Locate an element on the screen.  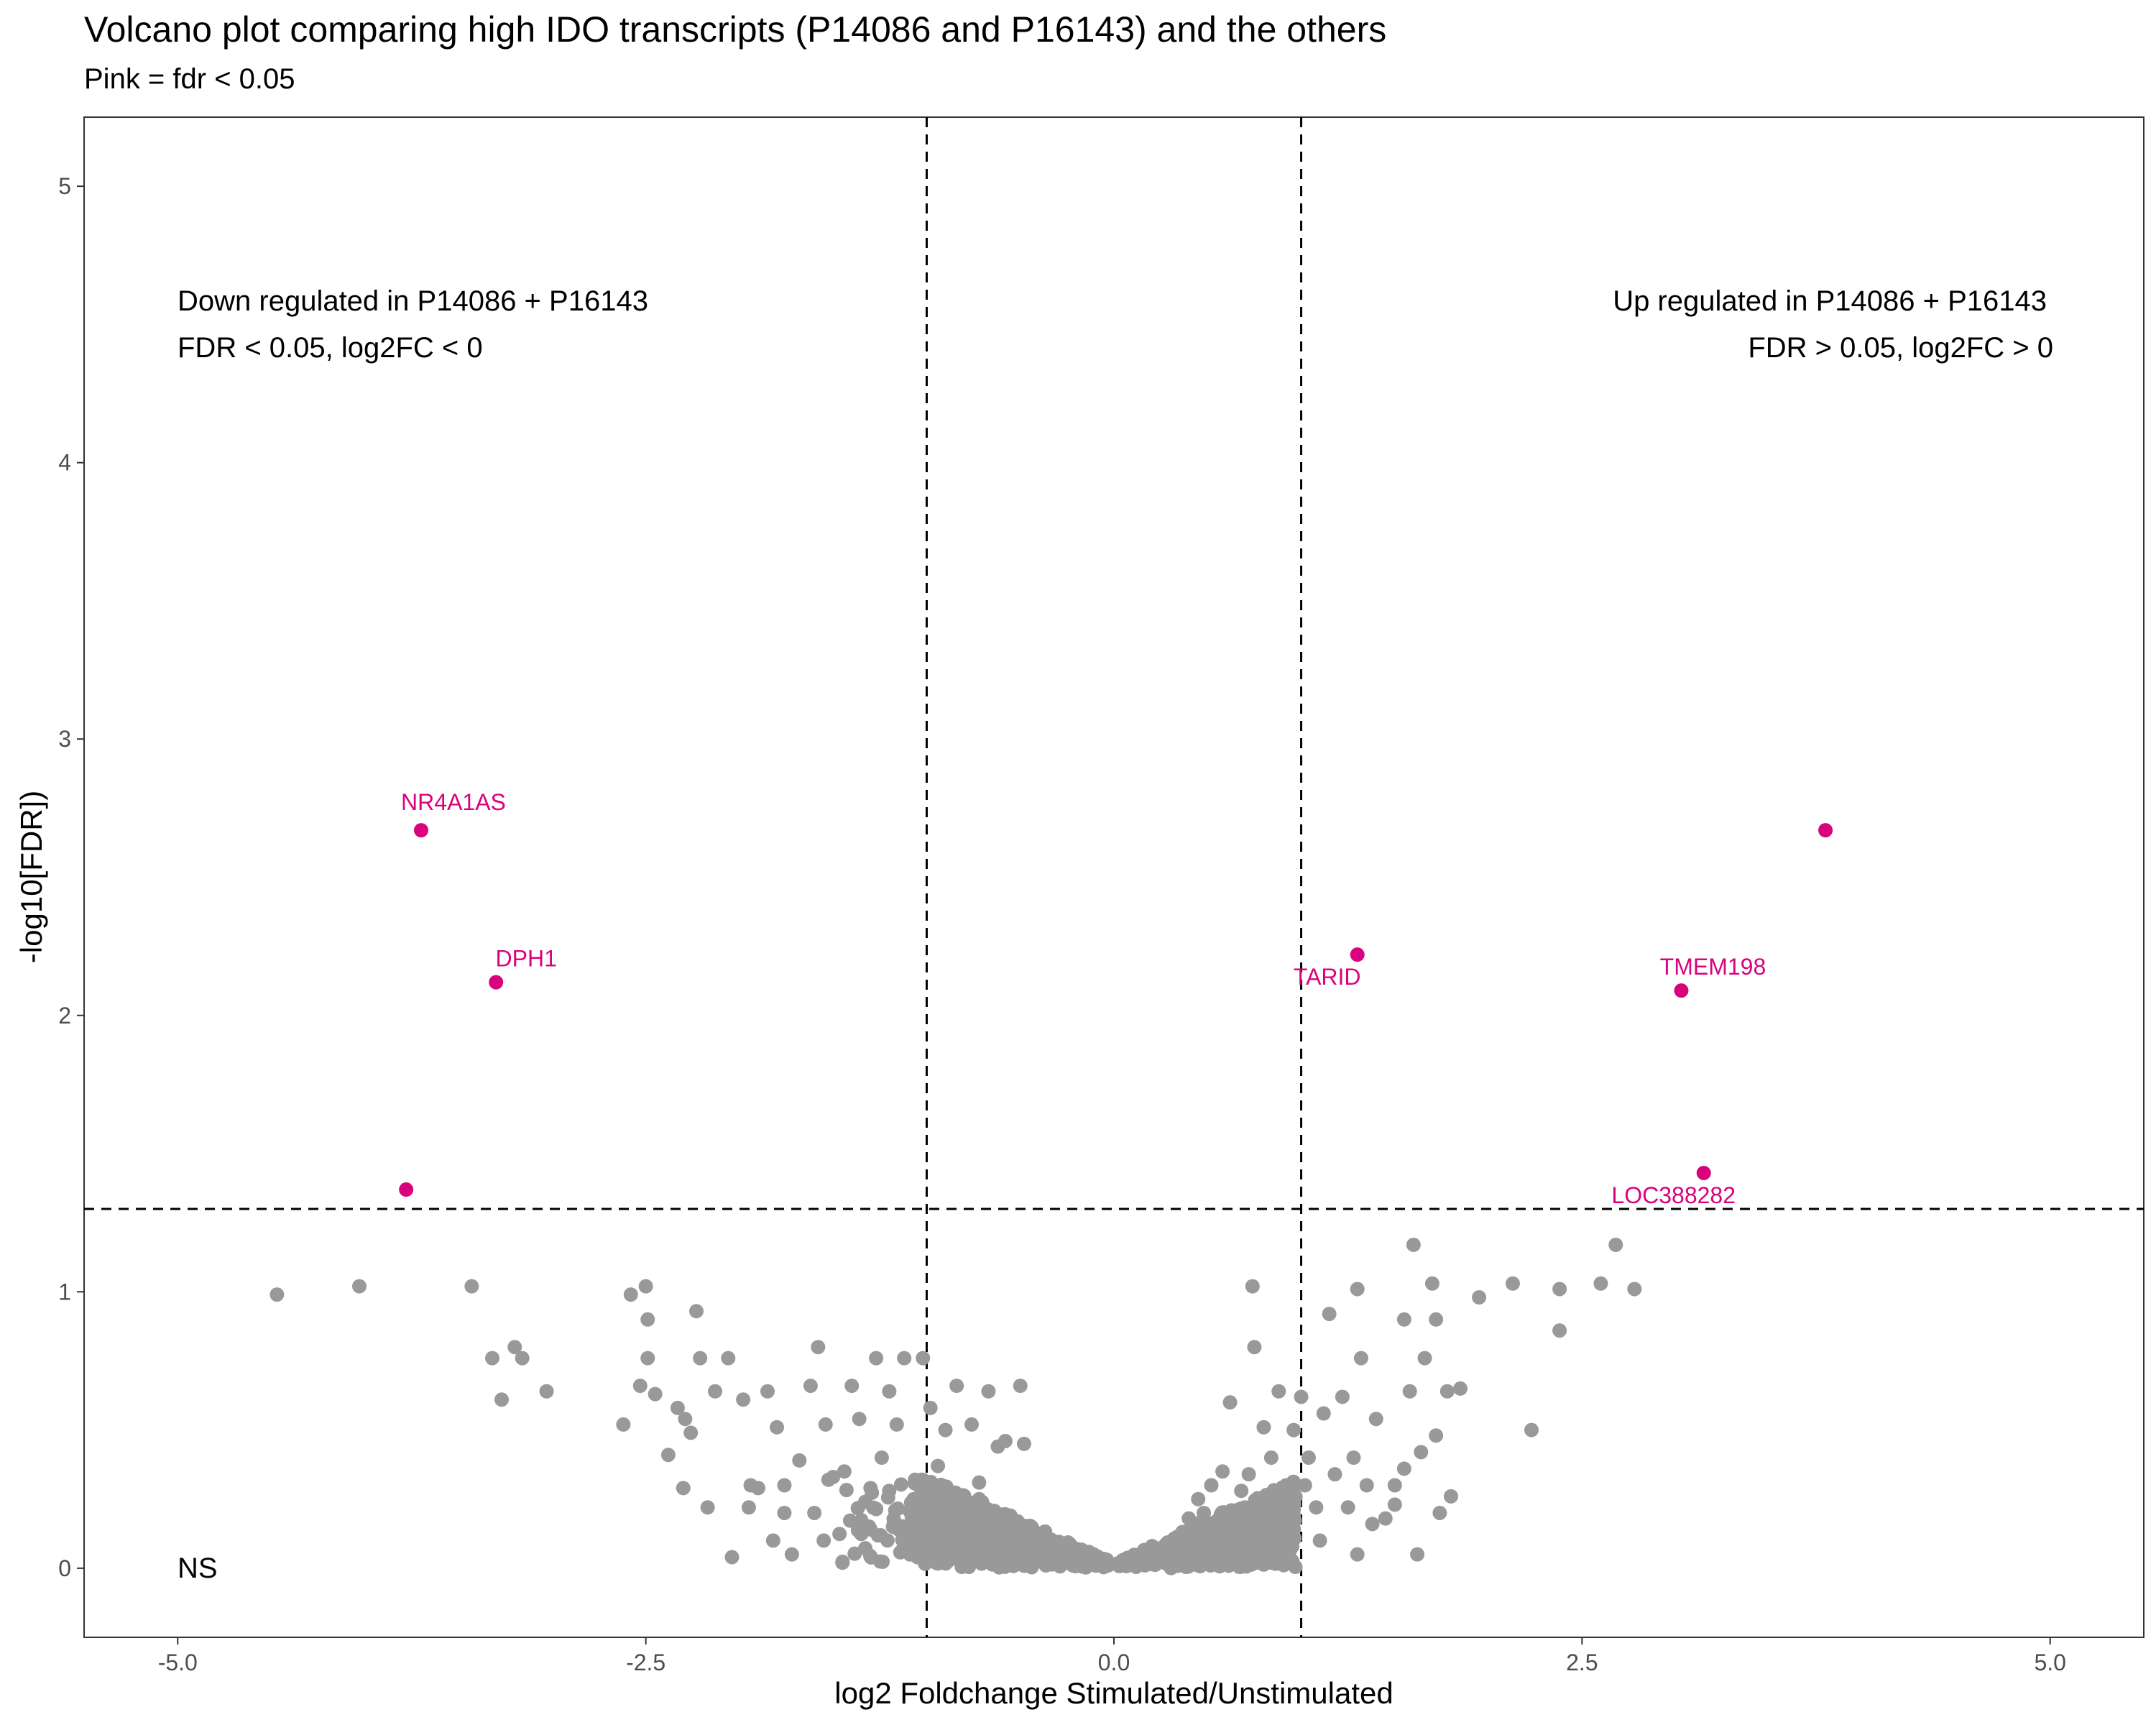
gene-label: NR4A1AS is located at coordinates (454, 802).